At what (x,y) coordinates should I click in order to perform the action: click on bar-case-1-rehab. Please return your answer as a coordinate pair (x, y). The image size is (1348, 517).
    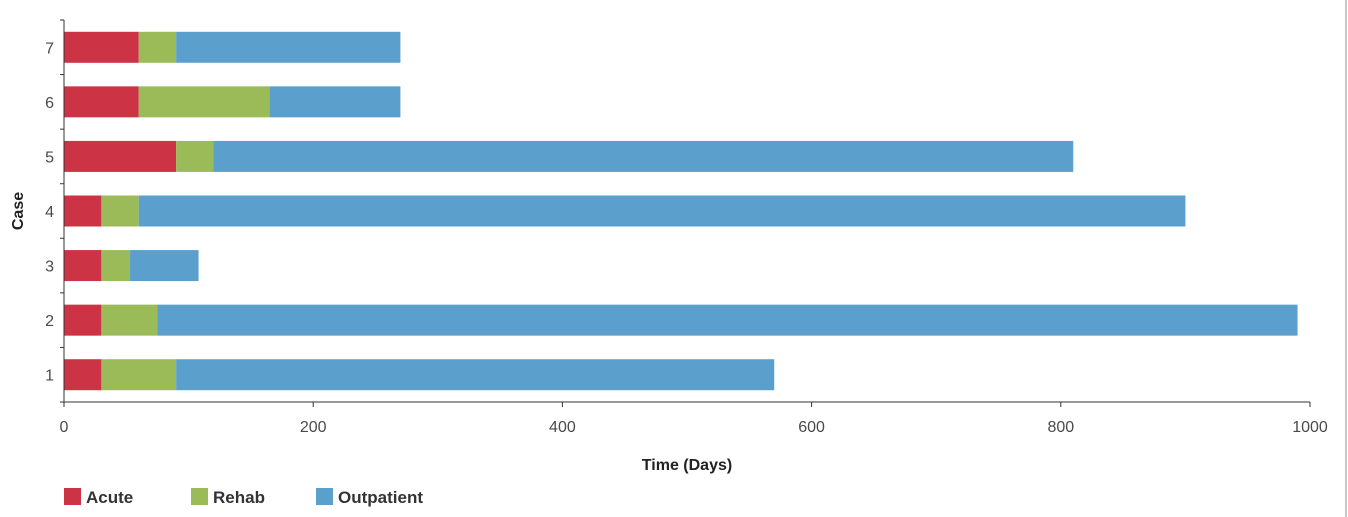
    Looking at the image, I should click on (139, 375).